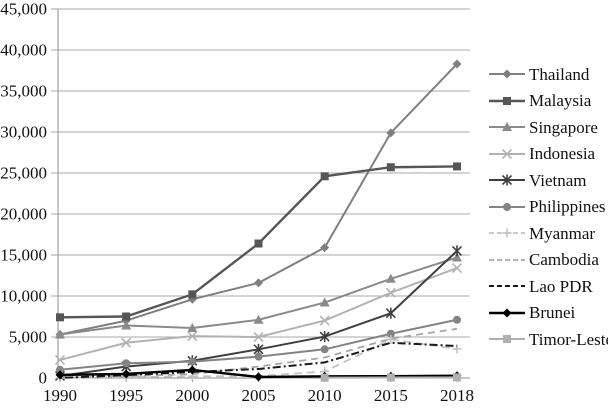 This screenshot has height=410, width=608. What do you see at coordinates (126, 395) in the screenshot?
I see `x-tick-label: 1995` at bounding box center [126, 395].